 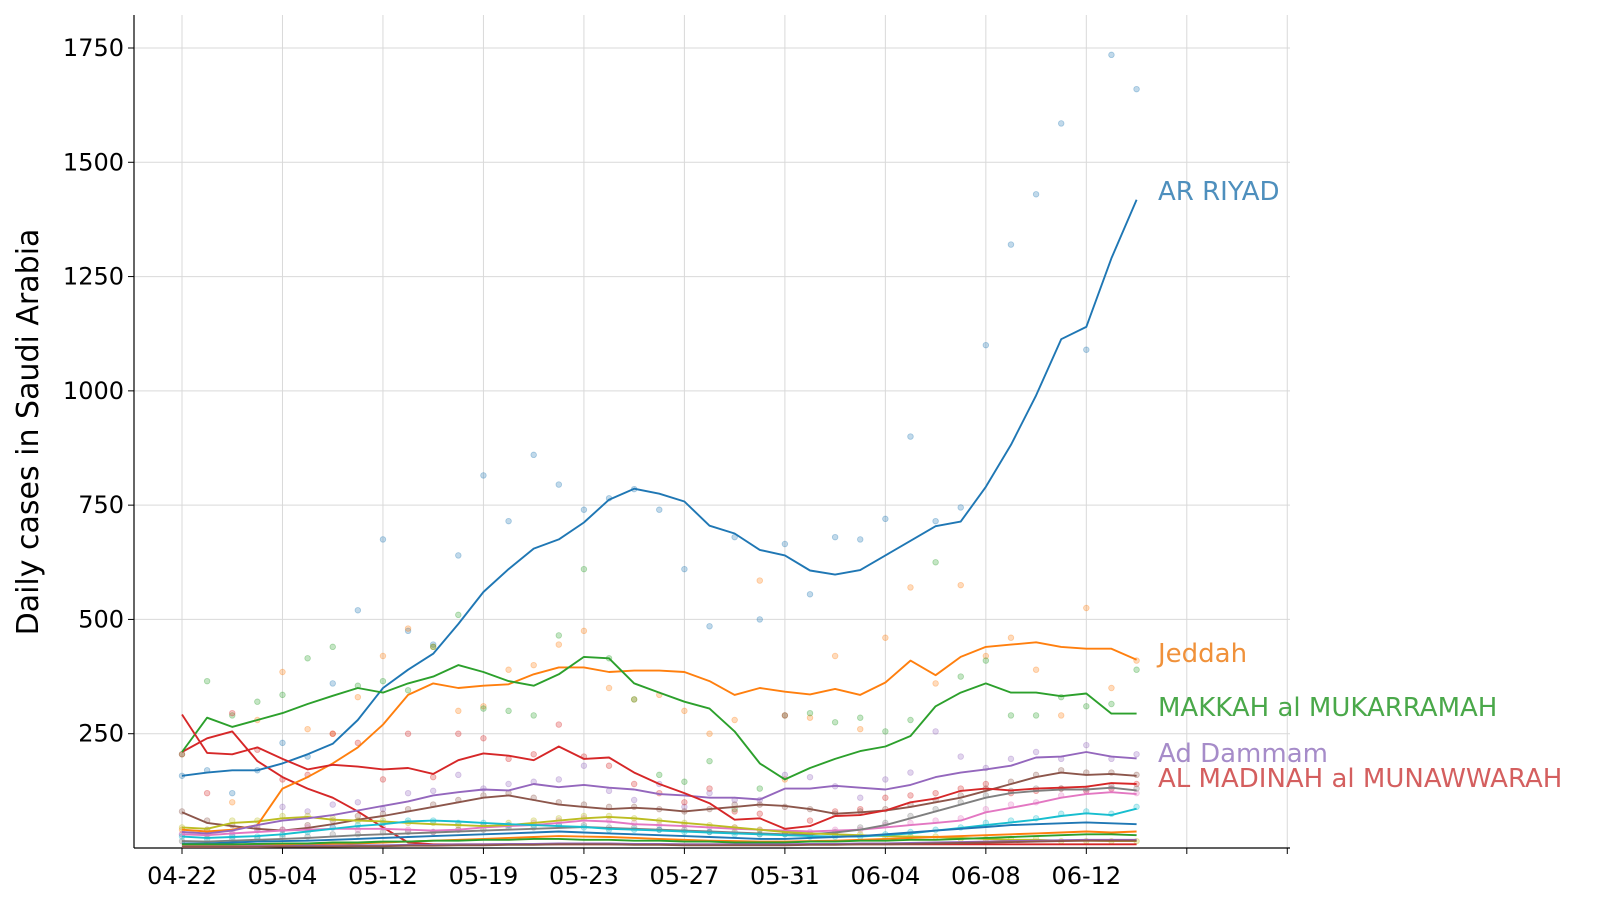 What do you see at coordinates (93, 277) in the screenshot?
I see `y-tick-label: 1250` at bounding box center [93, 277].